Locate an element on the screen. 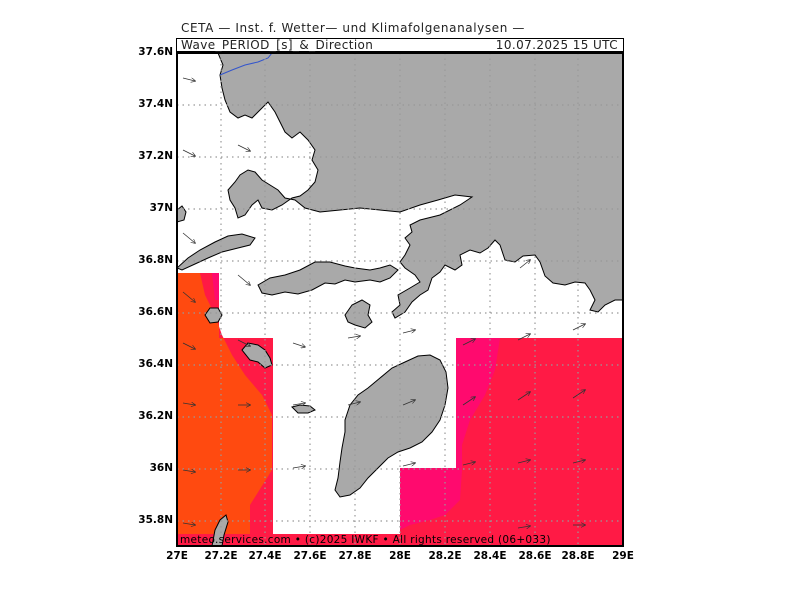  lon-label-28: 28E is located at coordinates (400, 556).